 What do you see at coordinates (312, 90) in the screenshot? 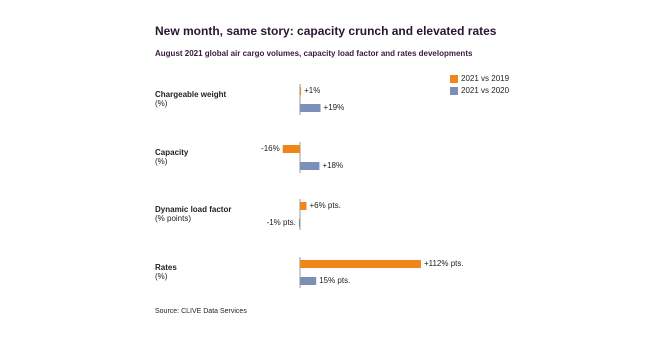
I see `value-label: +1%` at bounding box center [312, 90].